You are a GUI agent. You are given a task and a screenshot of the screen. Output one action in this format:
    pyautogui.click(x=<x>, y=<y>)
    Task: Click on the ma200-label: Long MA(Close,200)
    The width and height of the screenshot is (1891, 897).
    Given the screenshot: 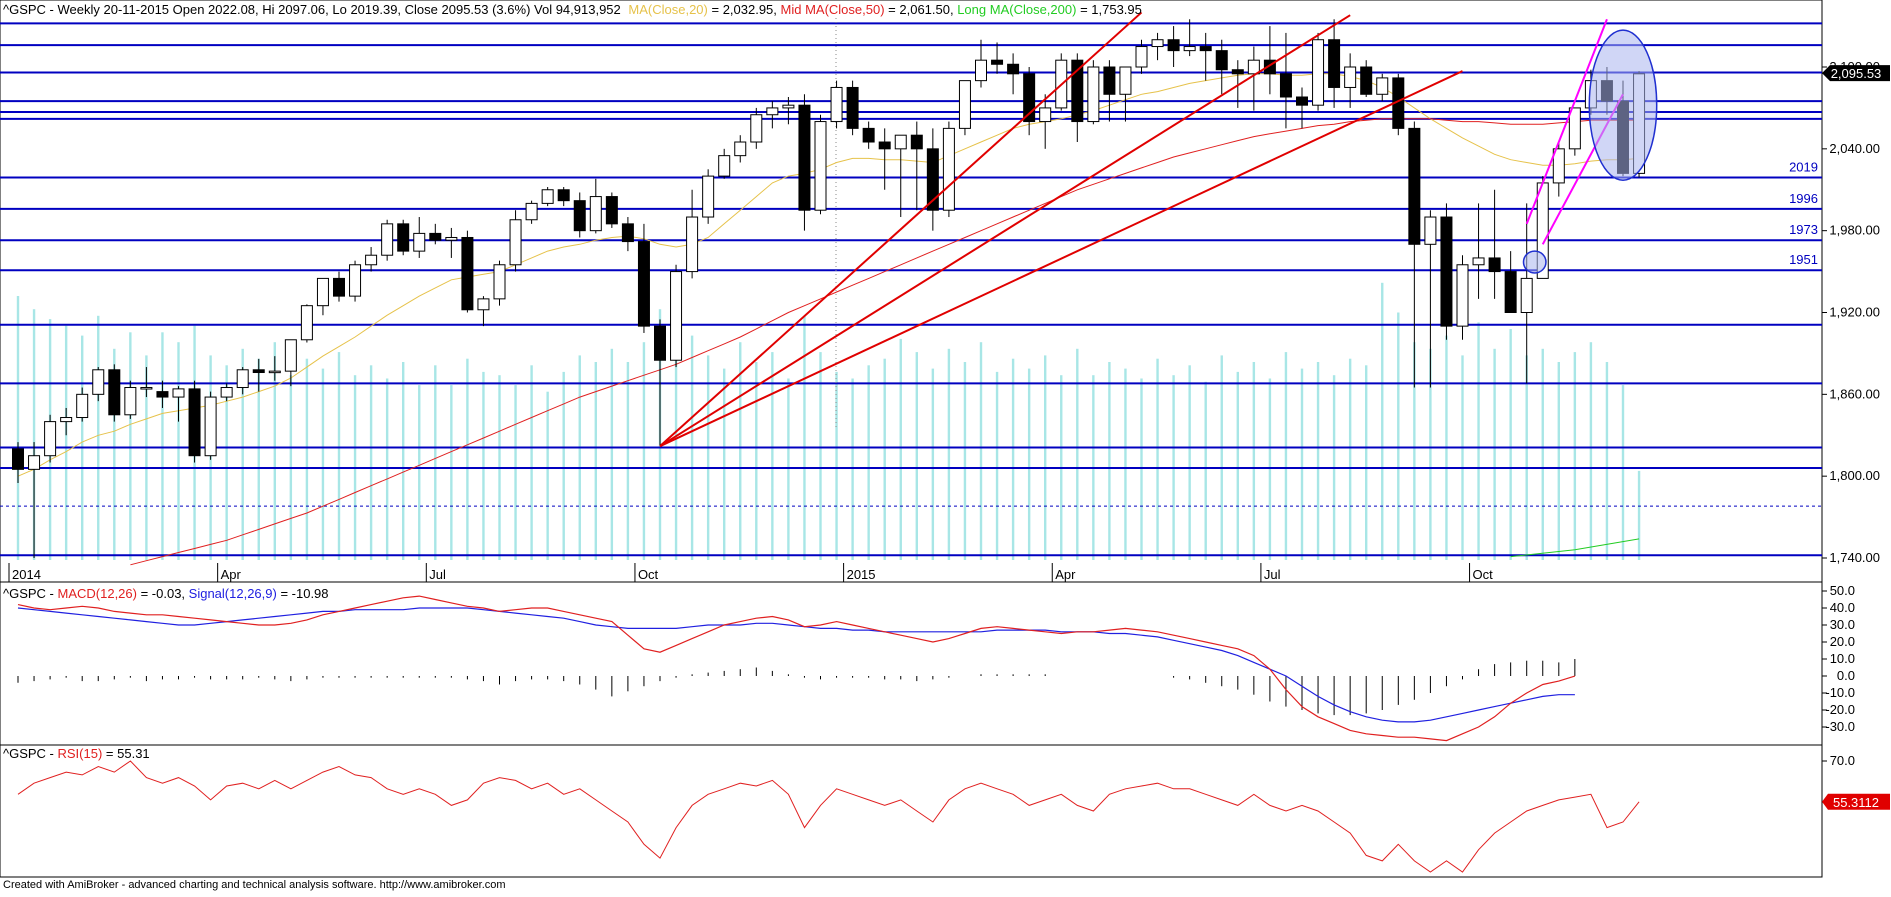 What is the action you would take?
    pyautogui.click(x=1016, y=9)
    